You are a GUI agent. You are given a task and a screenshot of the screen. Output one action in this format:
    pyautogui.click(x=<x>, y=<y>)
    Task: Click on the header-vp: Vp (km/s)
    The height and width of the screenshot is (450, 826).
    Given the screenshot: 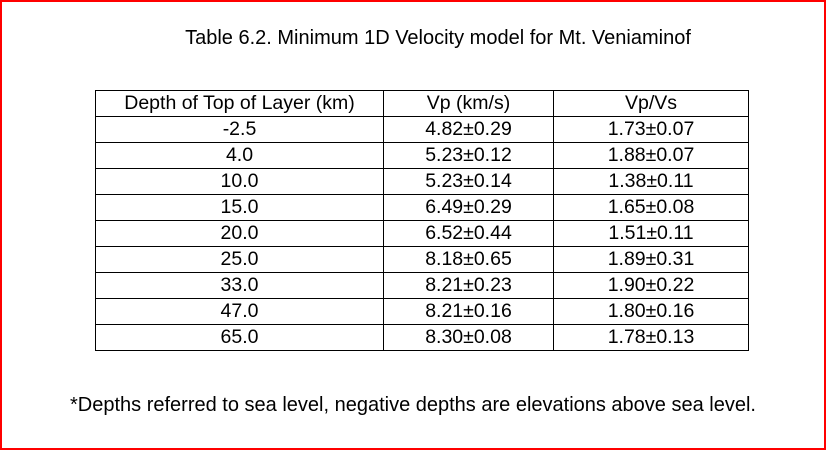 What is the action you would take?
    pyautogui.click(x=468, y=103)
    